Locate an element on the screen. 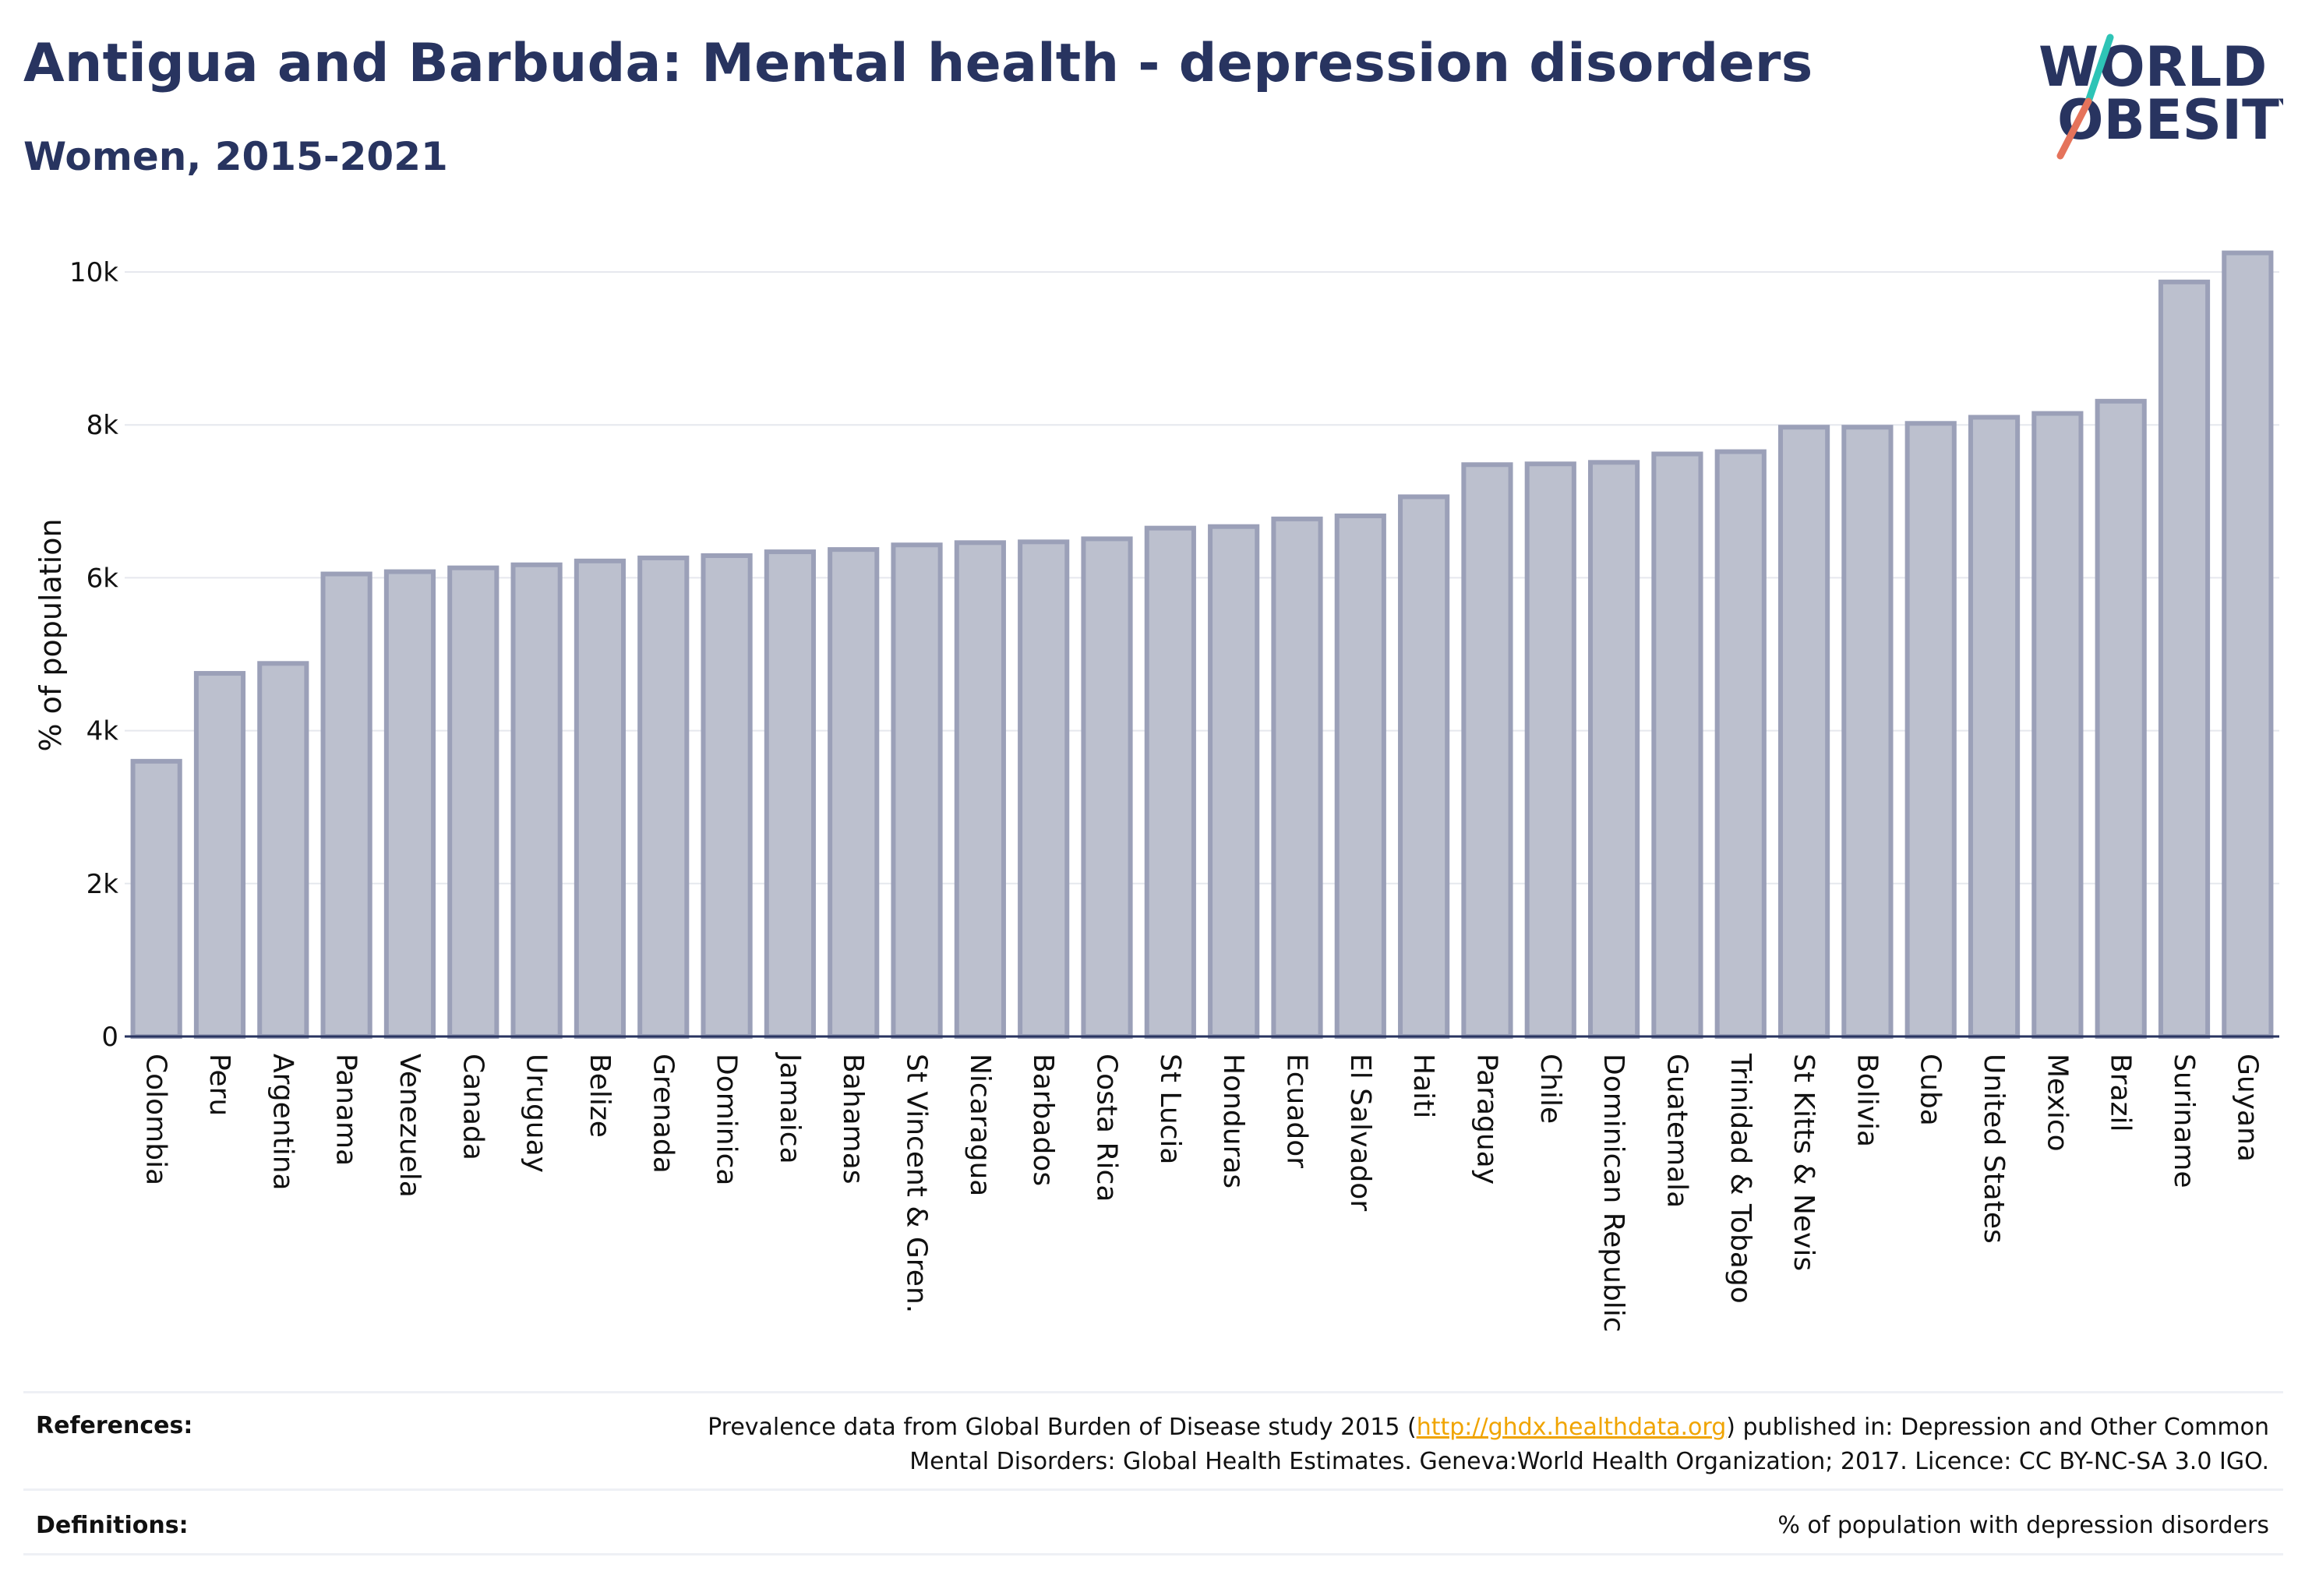  y-tick-label: 8k is located at coordinates (102, 425).